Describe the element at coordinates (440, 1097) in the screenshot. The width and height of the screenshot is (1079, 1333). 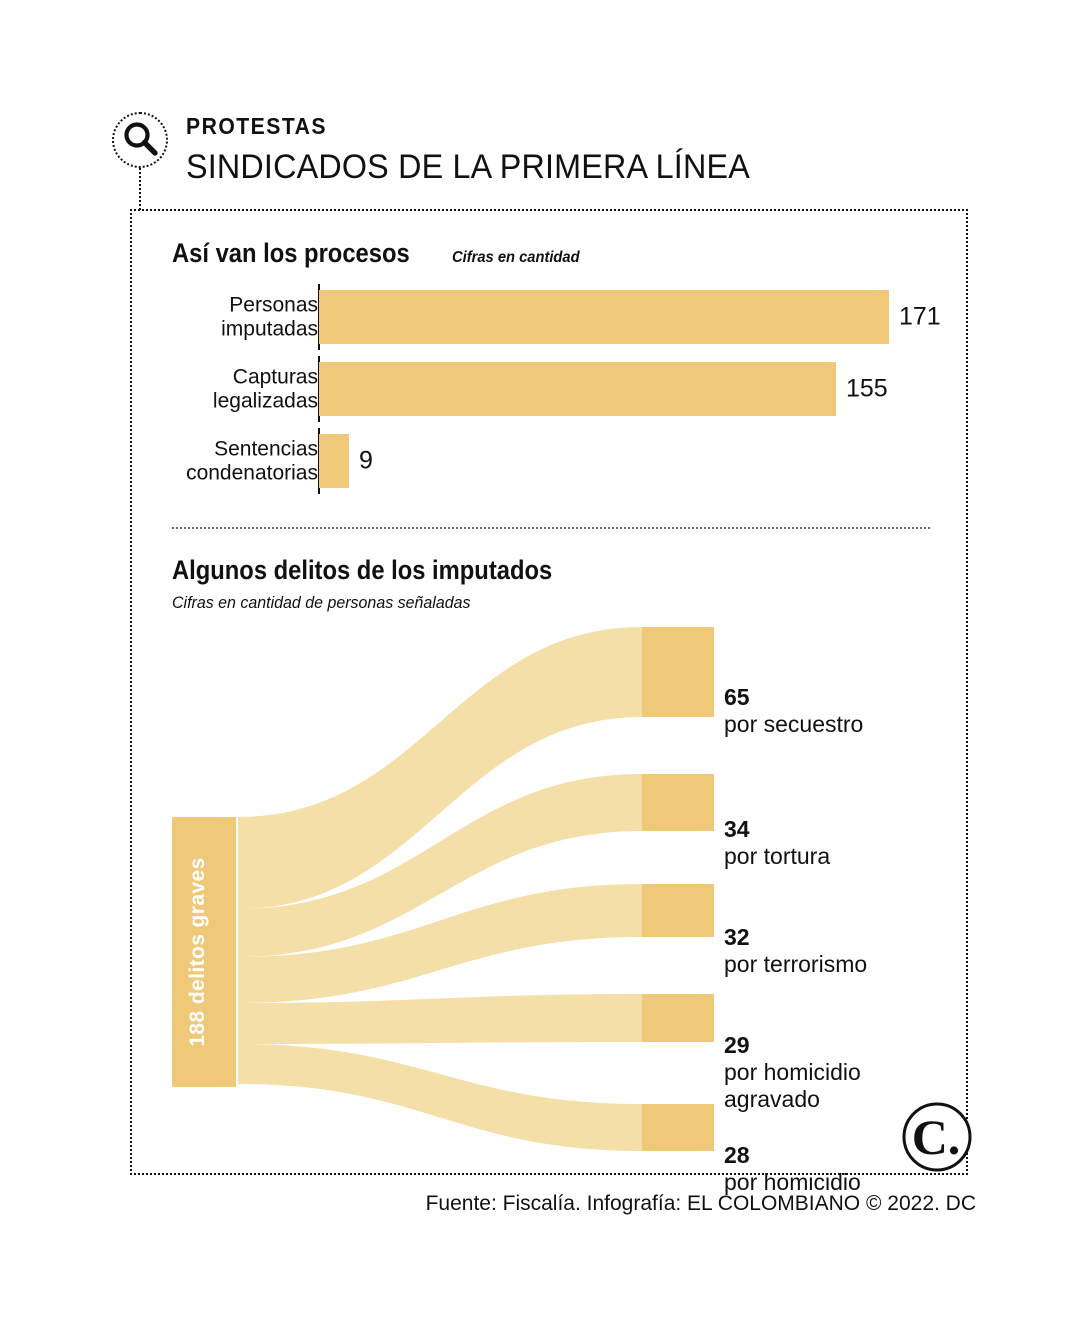
I see `sankey-link-homicidio` at that location.